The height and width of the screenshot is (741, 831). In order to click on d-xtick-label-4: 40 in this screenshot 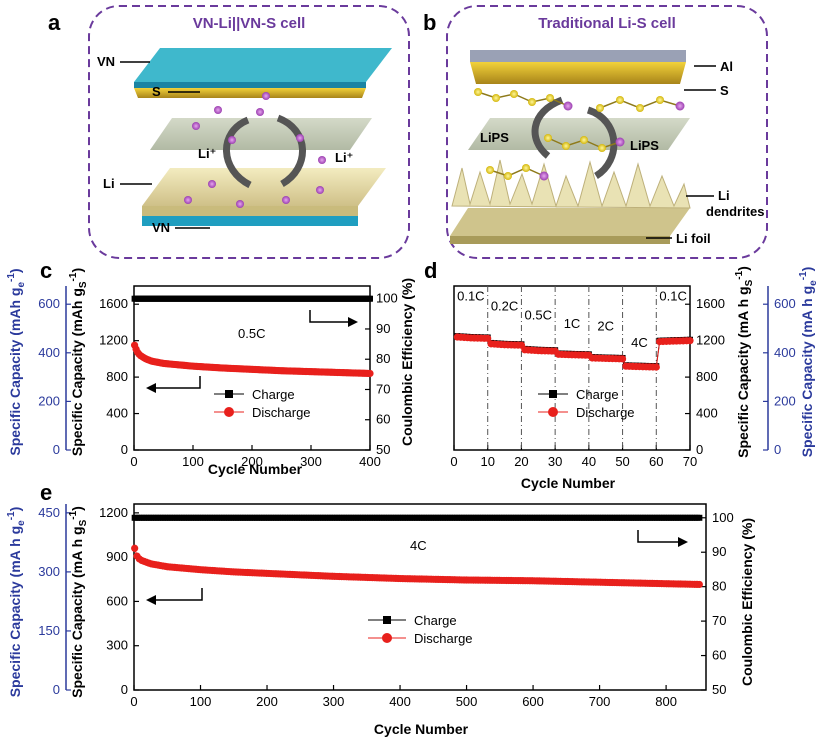, I will do `click(589, 461)`.